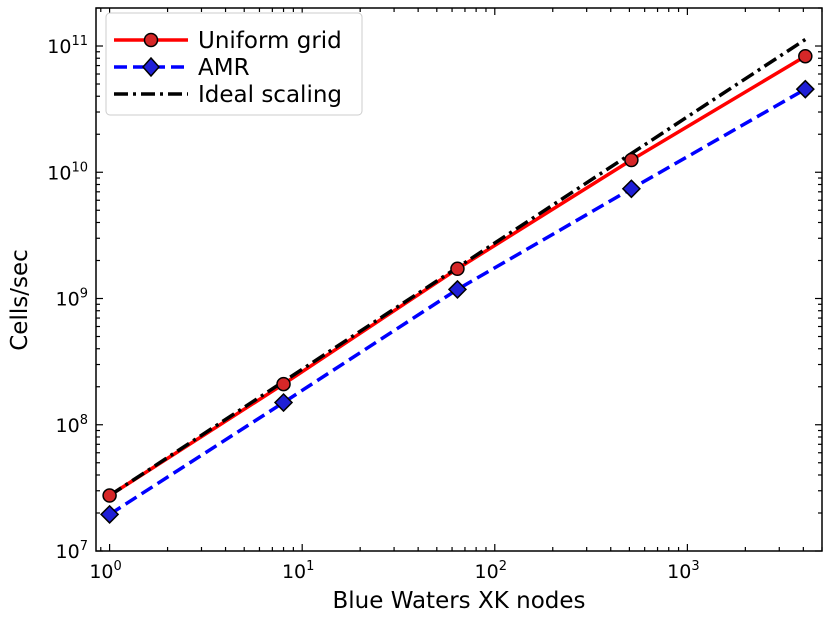 The image size is (831, 621). What do you see at coordinates (72, 425) in the screenshot?
I see `y-tick-label: 108` at bounding box center [72, 425].